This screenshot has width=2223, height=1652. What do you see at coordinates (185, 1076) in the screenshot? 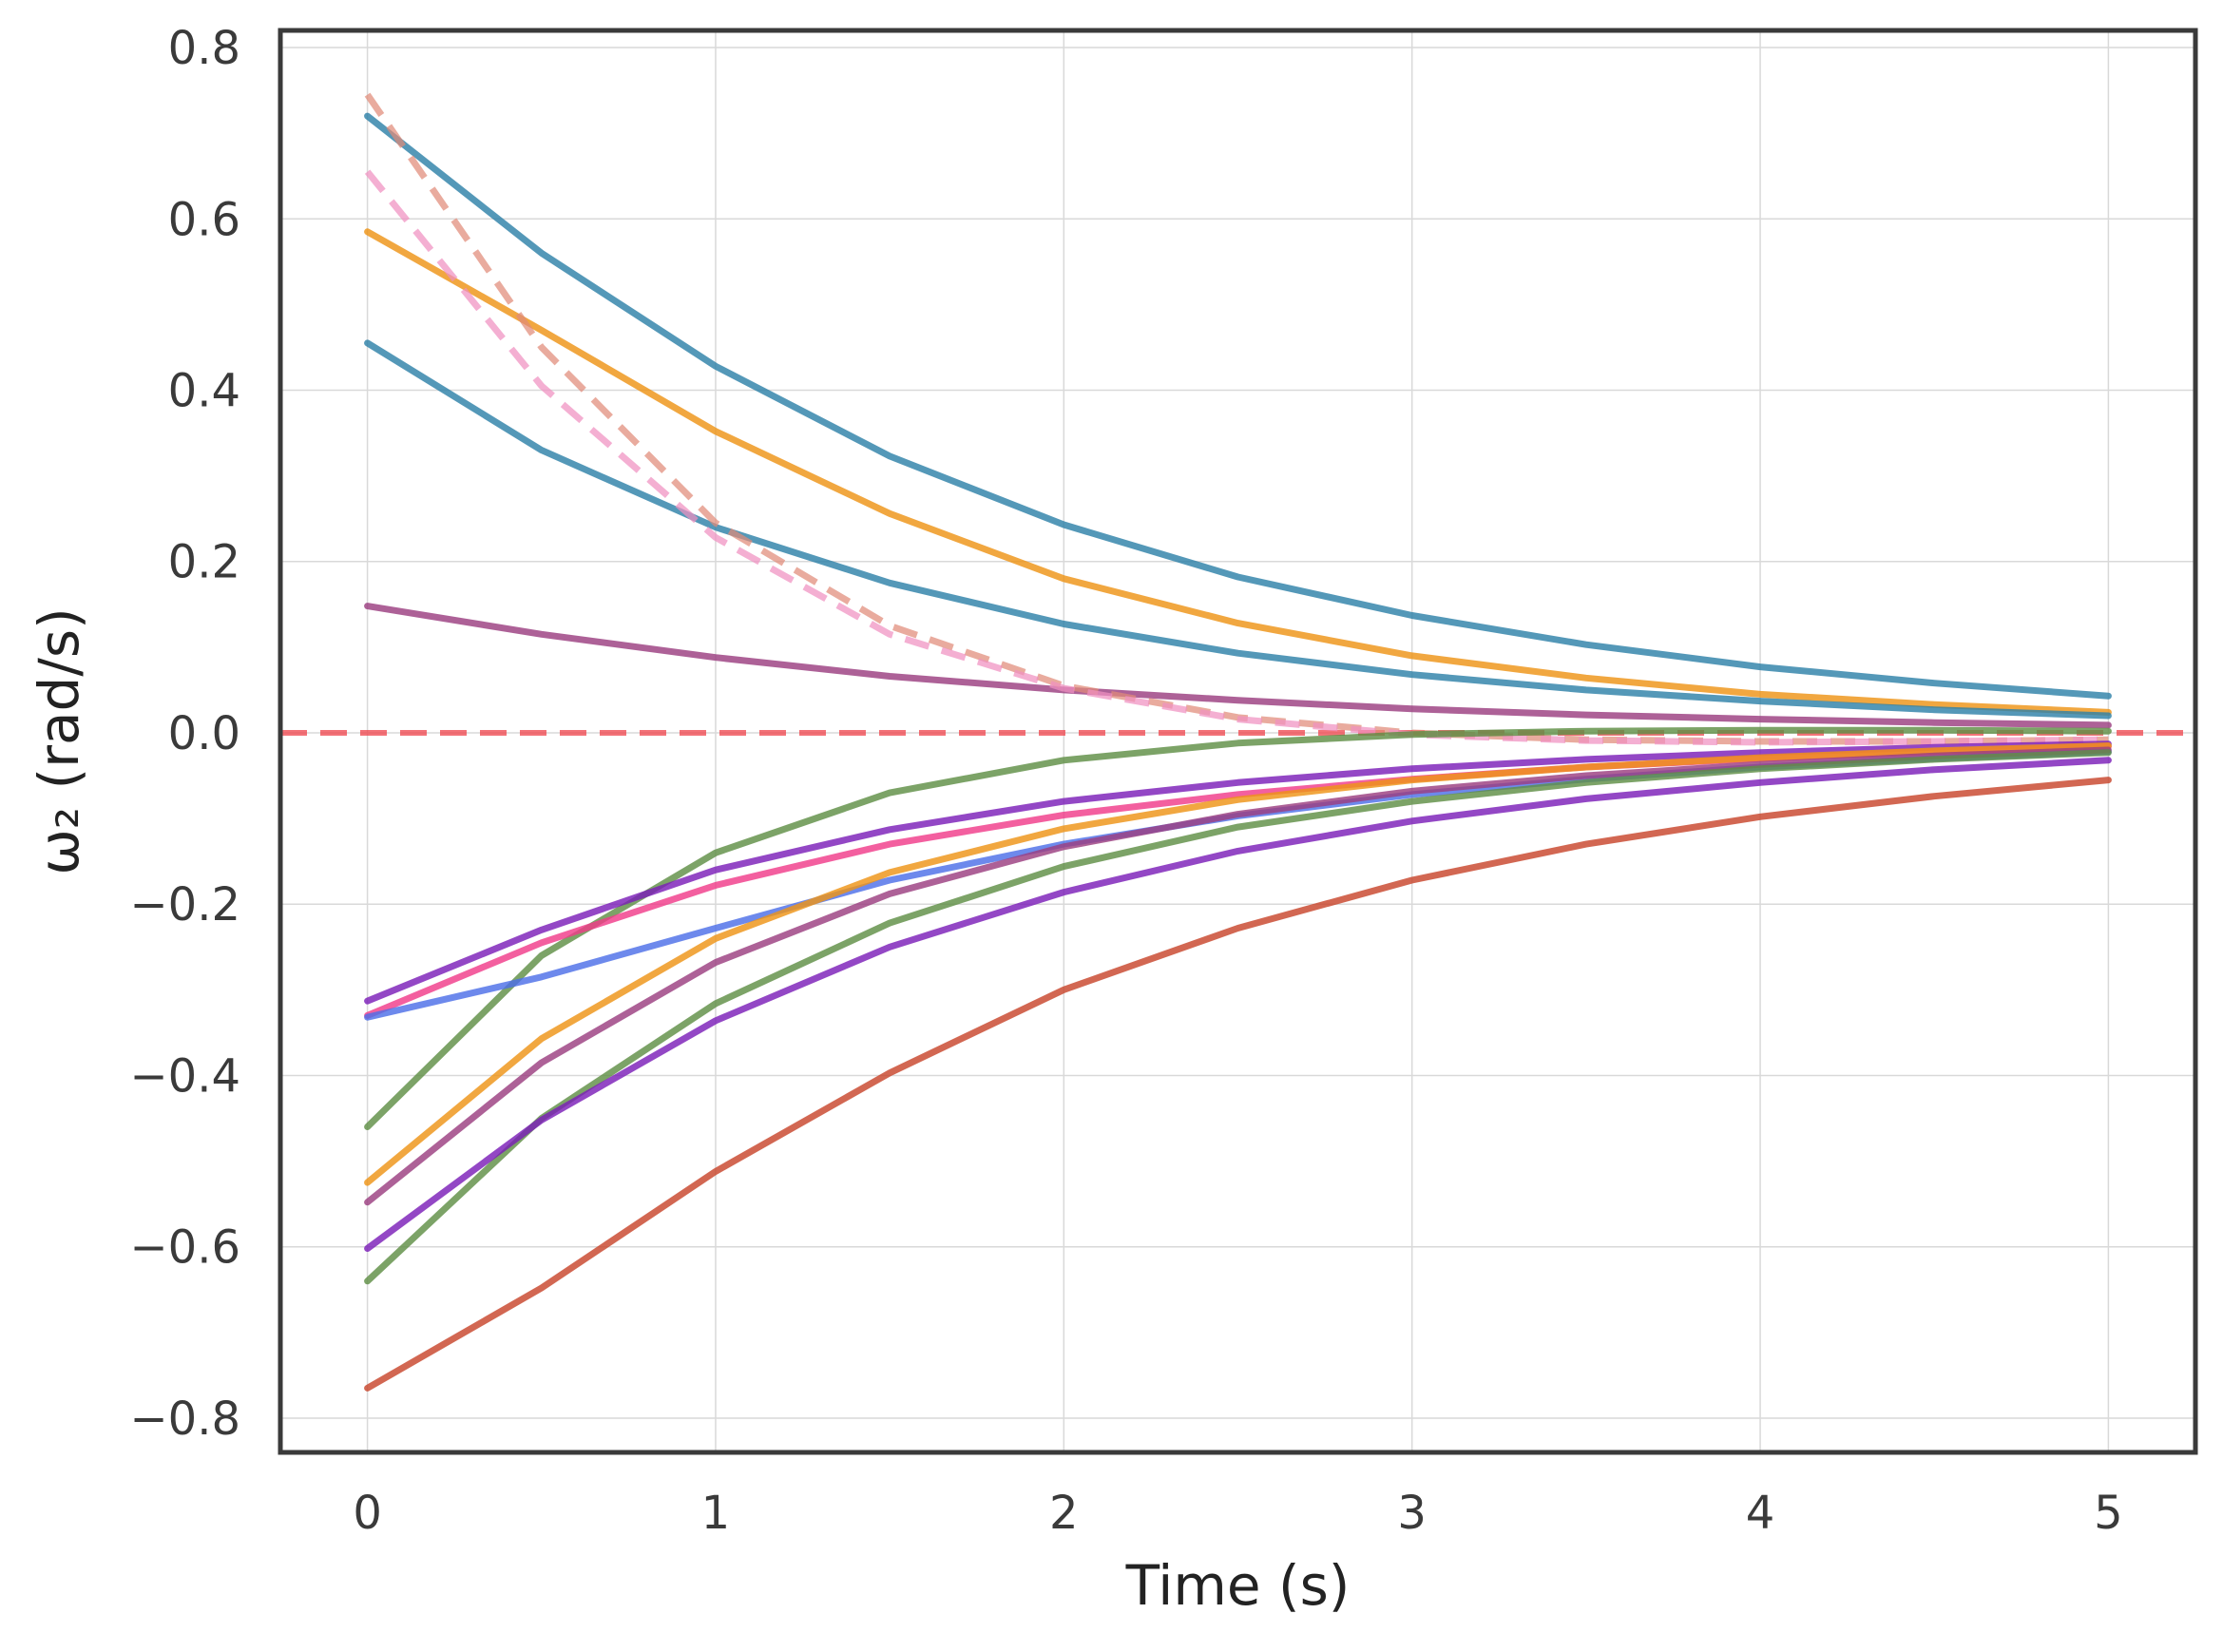
I see `y-tick-label: −0.4` at bounding box center [185, 1076].